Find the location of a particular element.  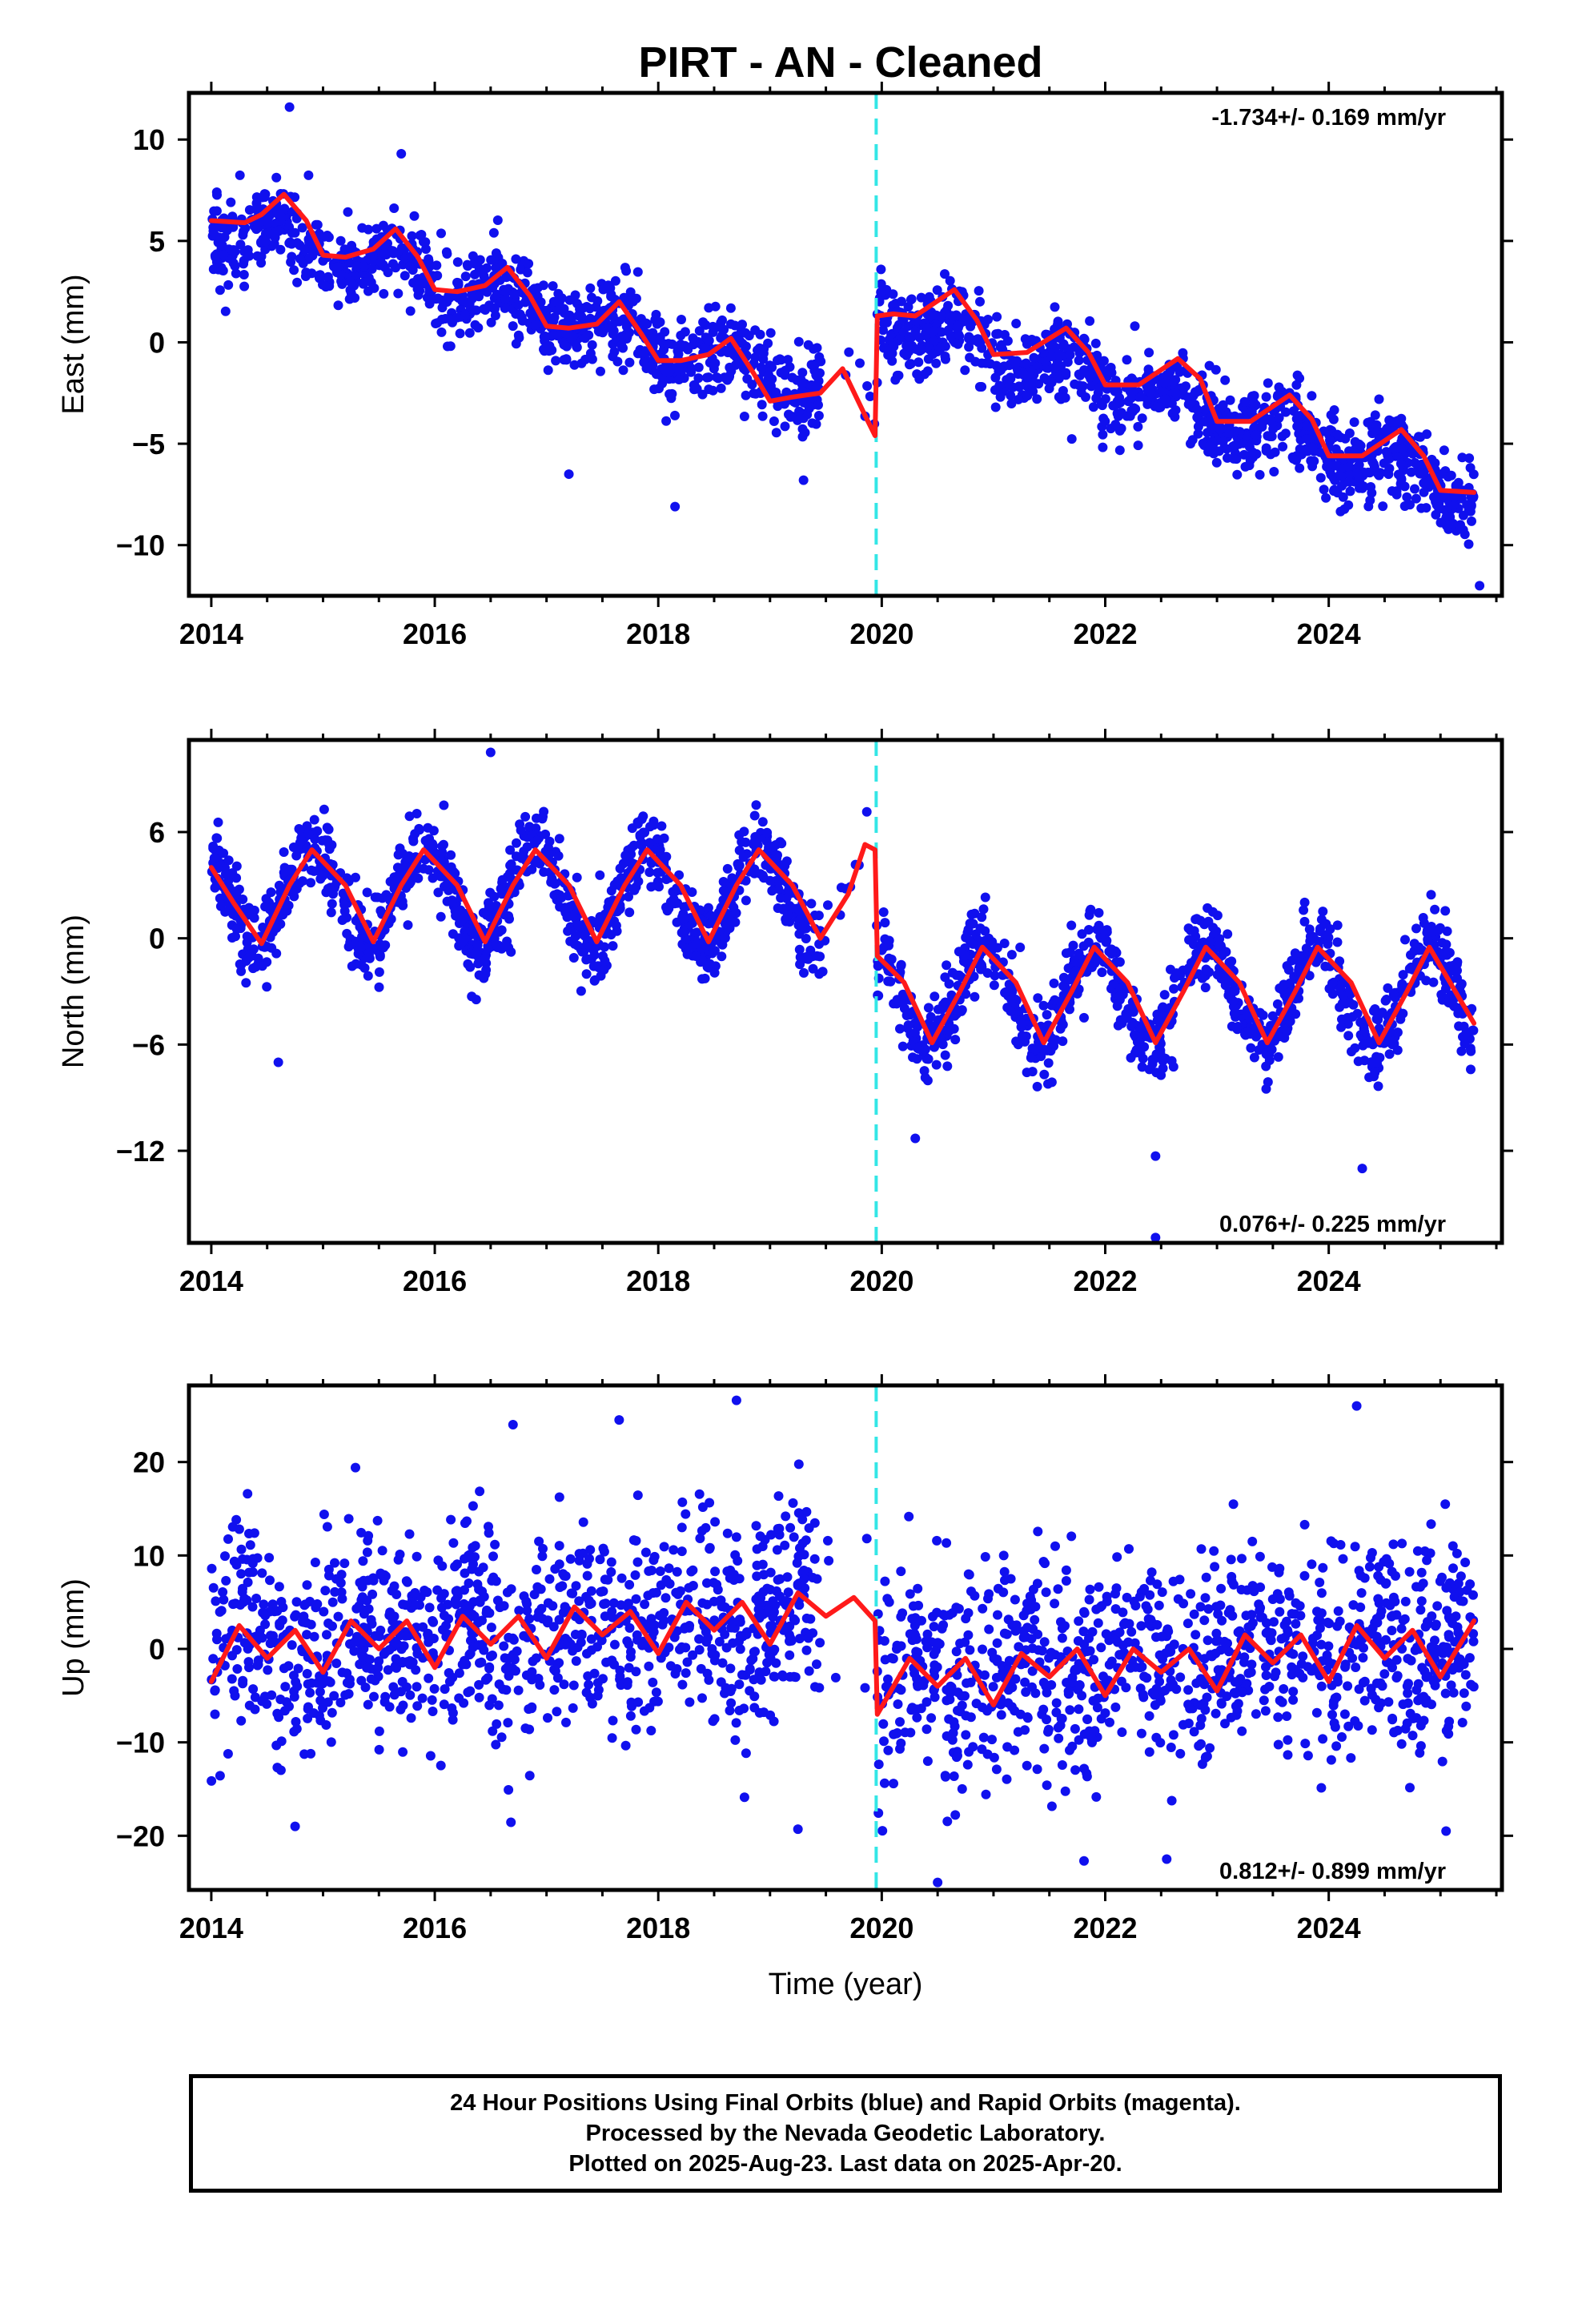

east-x-tick-label: 2018 is located at coordinates (658, 633).